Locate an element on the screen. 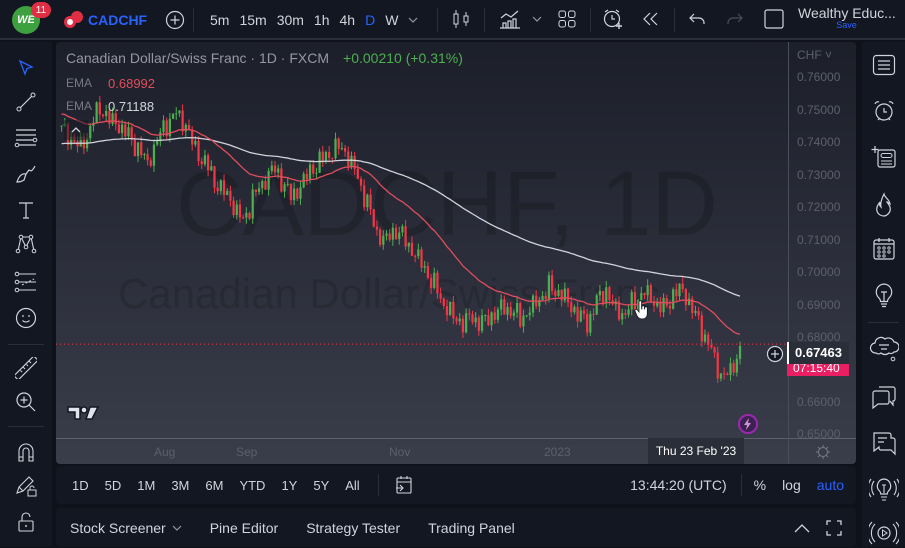  notifications-button is located at coordinates (884, 443).